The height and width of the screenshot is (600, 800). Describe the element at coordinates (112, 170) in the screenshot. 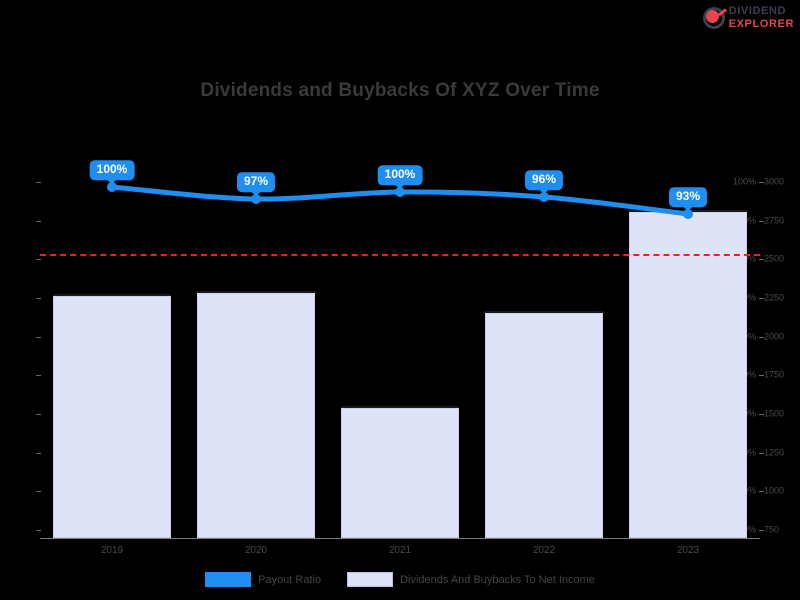

I see `data-label-2019: 100%` at that location.